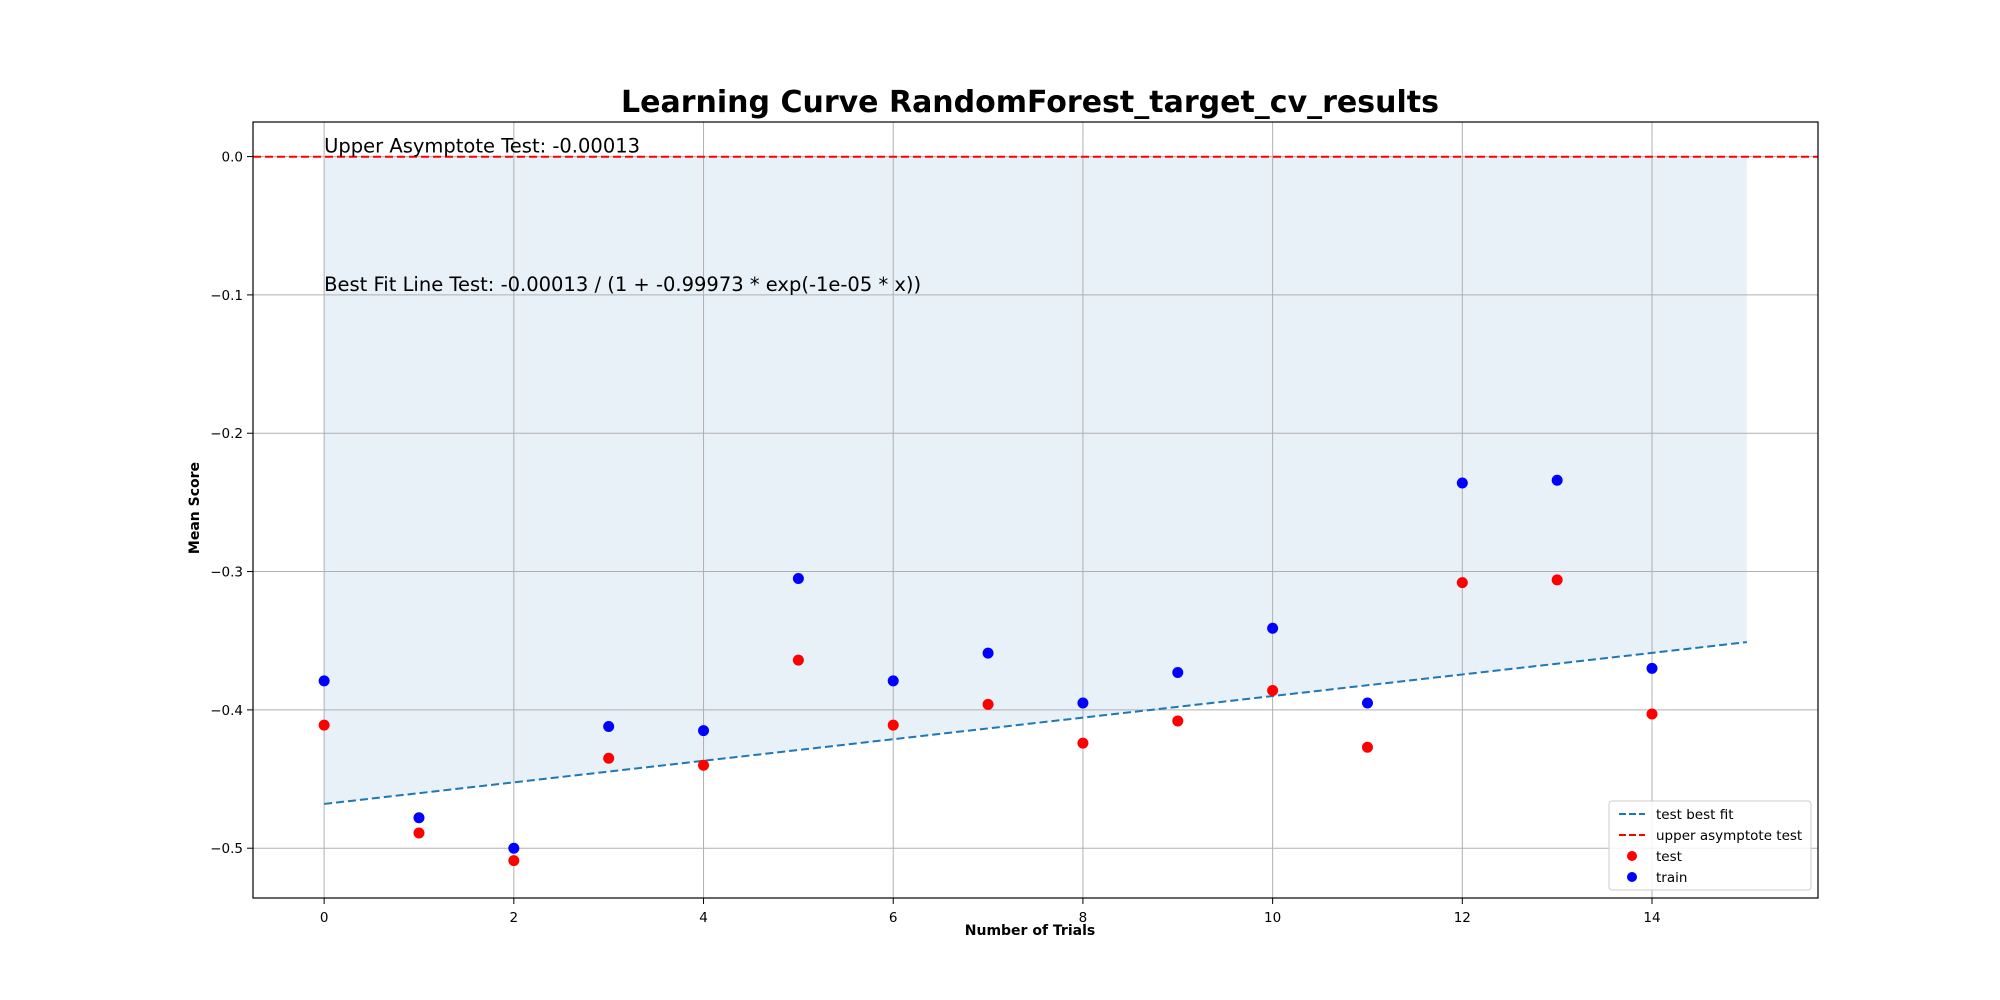  Describe the element at coordinates (703, 918) in the screenshot. I see `x-tick-label: 4` at that location.